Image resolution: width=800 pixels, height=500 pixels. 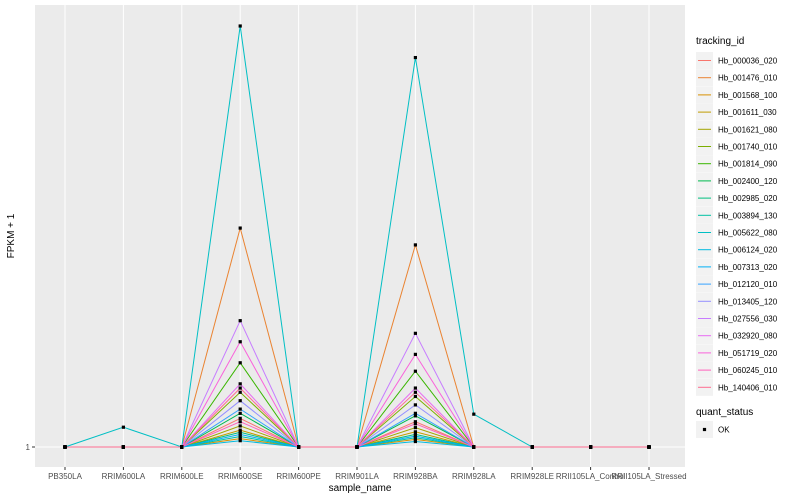 I want to click on legend-label: Hb_007313_020, so click(x=748, y=267).